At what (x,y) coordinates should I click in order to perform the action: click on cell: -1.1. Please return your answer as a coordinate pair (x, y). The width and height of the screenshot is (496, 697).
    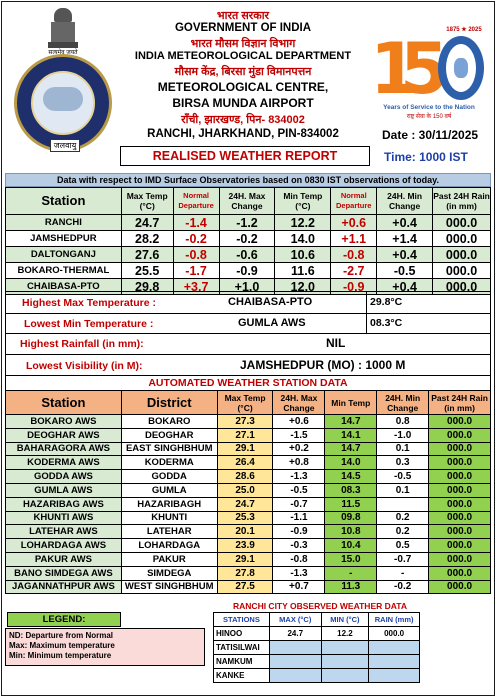
    Looking at the image, I should click on (299, 518).